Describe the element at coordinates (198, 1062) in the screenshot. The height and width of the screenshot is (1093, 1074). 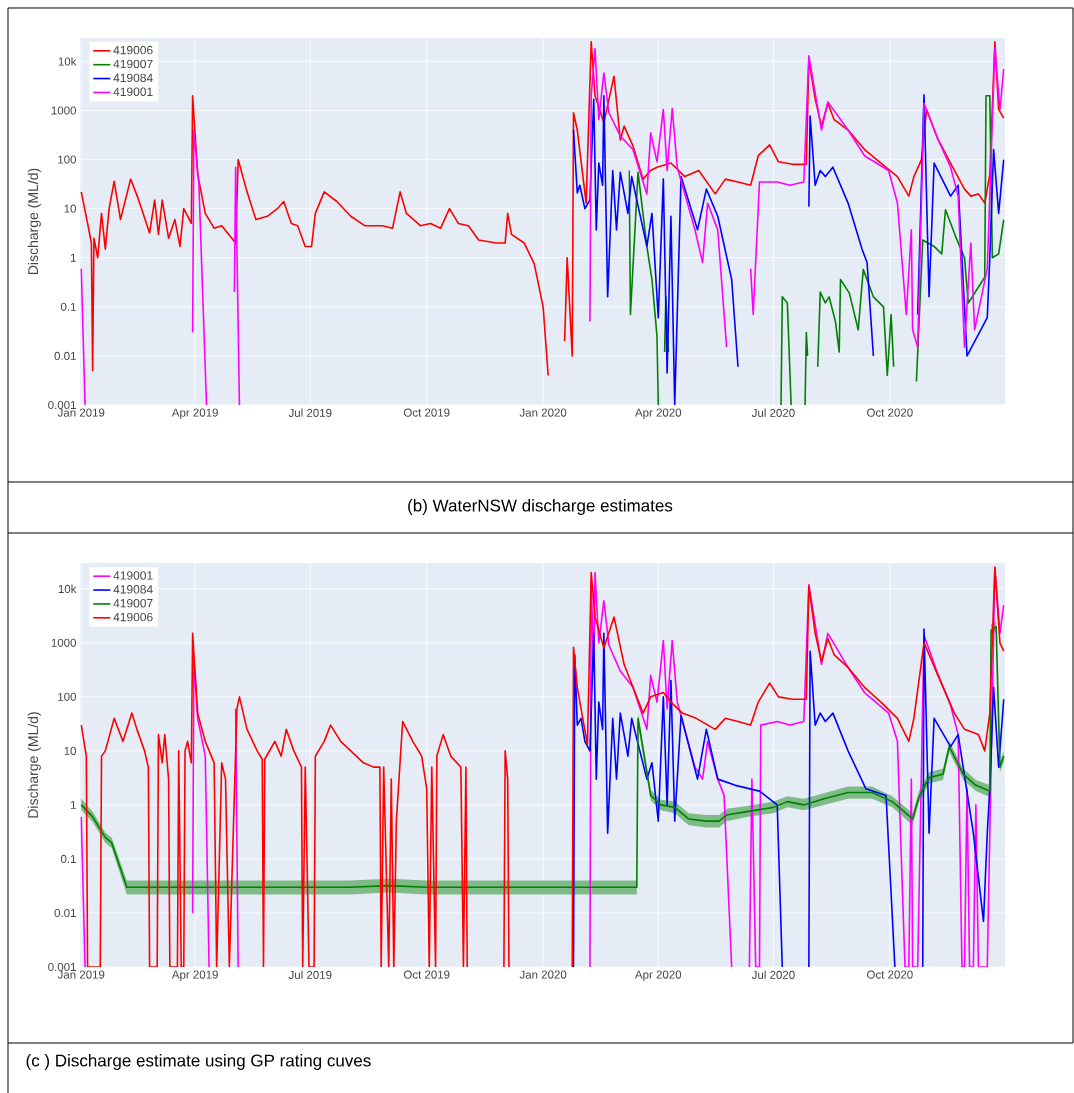
I see `text: (c ) Discharge estimate using GP rating cuves` at that location.